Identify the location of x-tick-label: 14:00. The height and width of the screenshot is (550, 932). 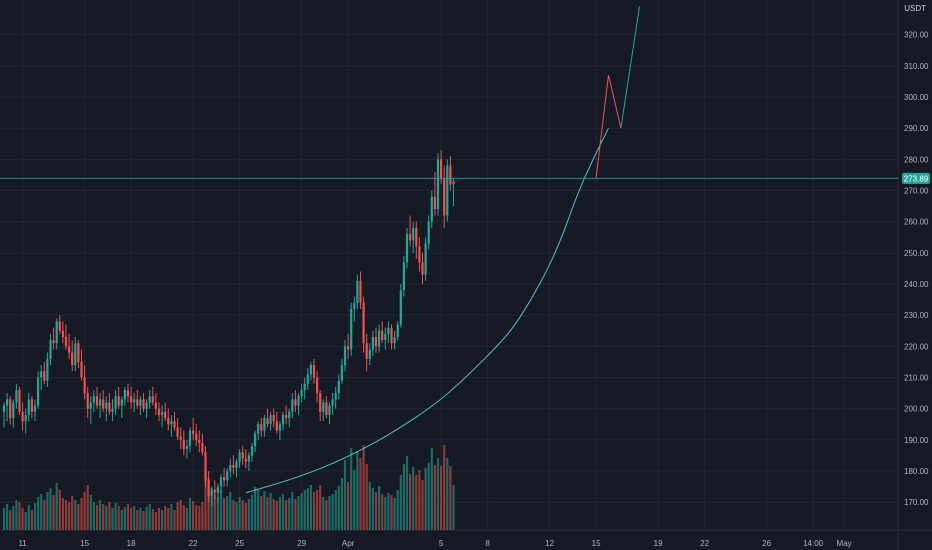
(813, 543).